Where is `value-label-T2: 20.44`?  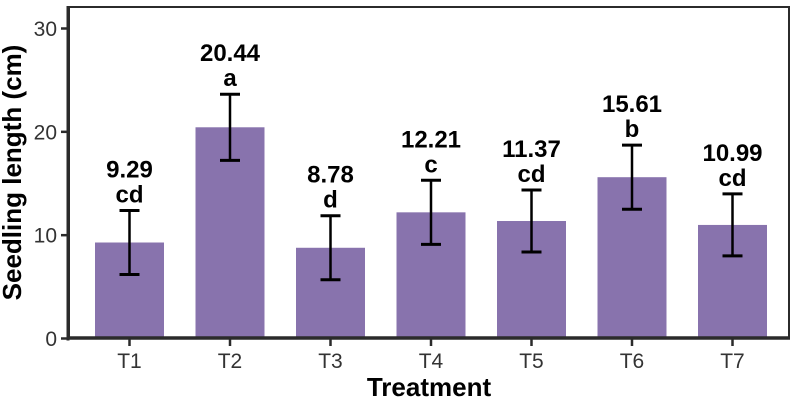
value-label-T2: 20.44 is located at coordinates (230, 53).